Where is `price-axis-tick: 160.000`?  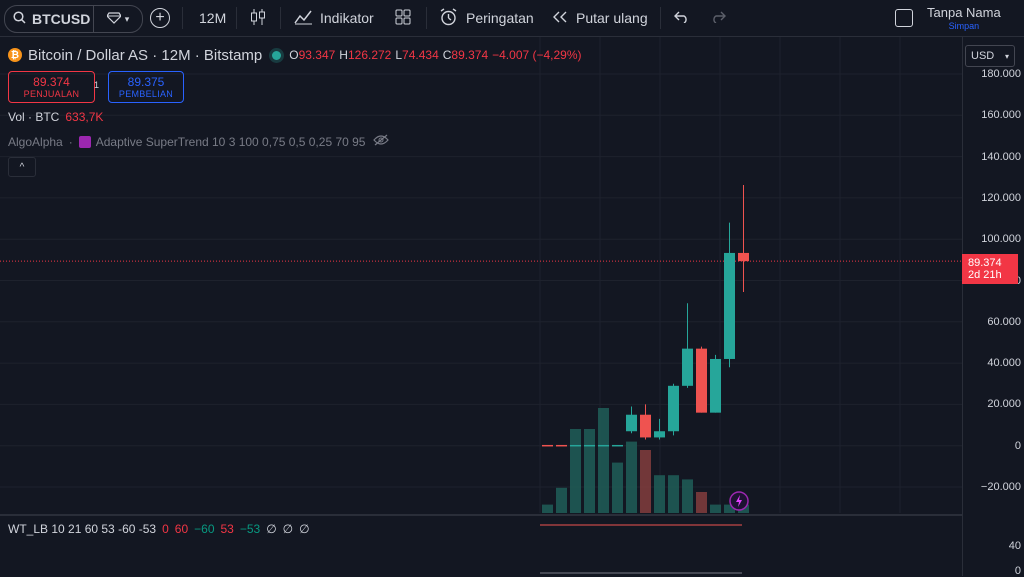
price-axis-tick: 160.000 is located at coordinates (1001, 115).